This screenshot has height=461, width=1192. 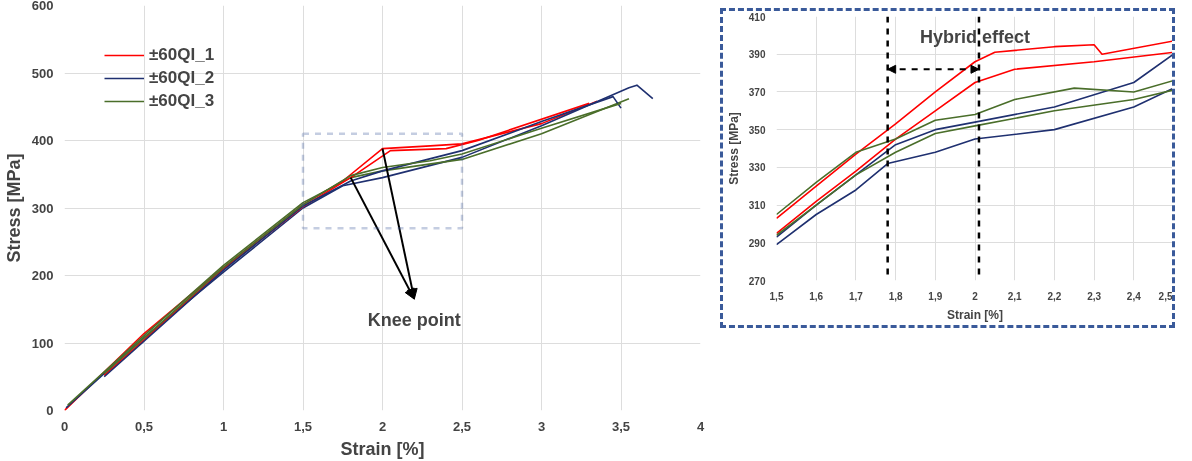 What do you see at coordinates (757, 281) in the screenshot?
I see `y-tick-label: 270` at bounding box center [757, 281].